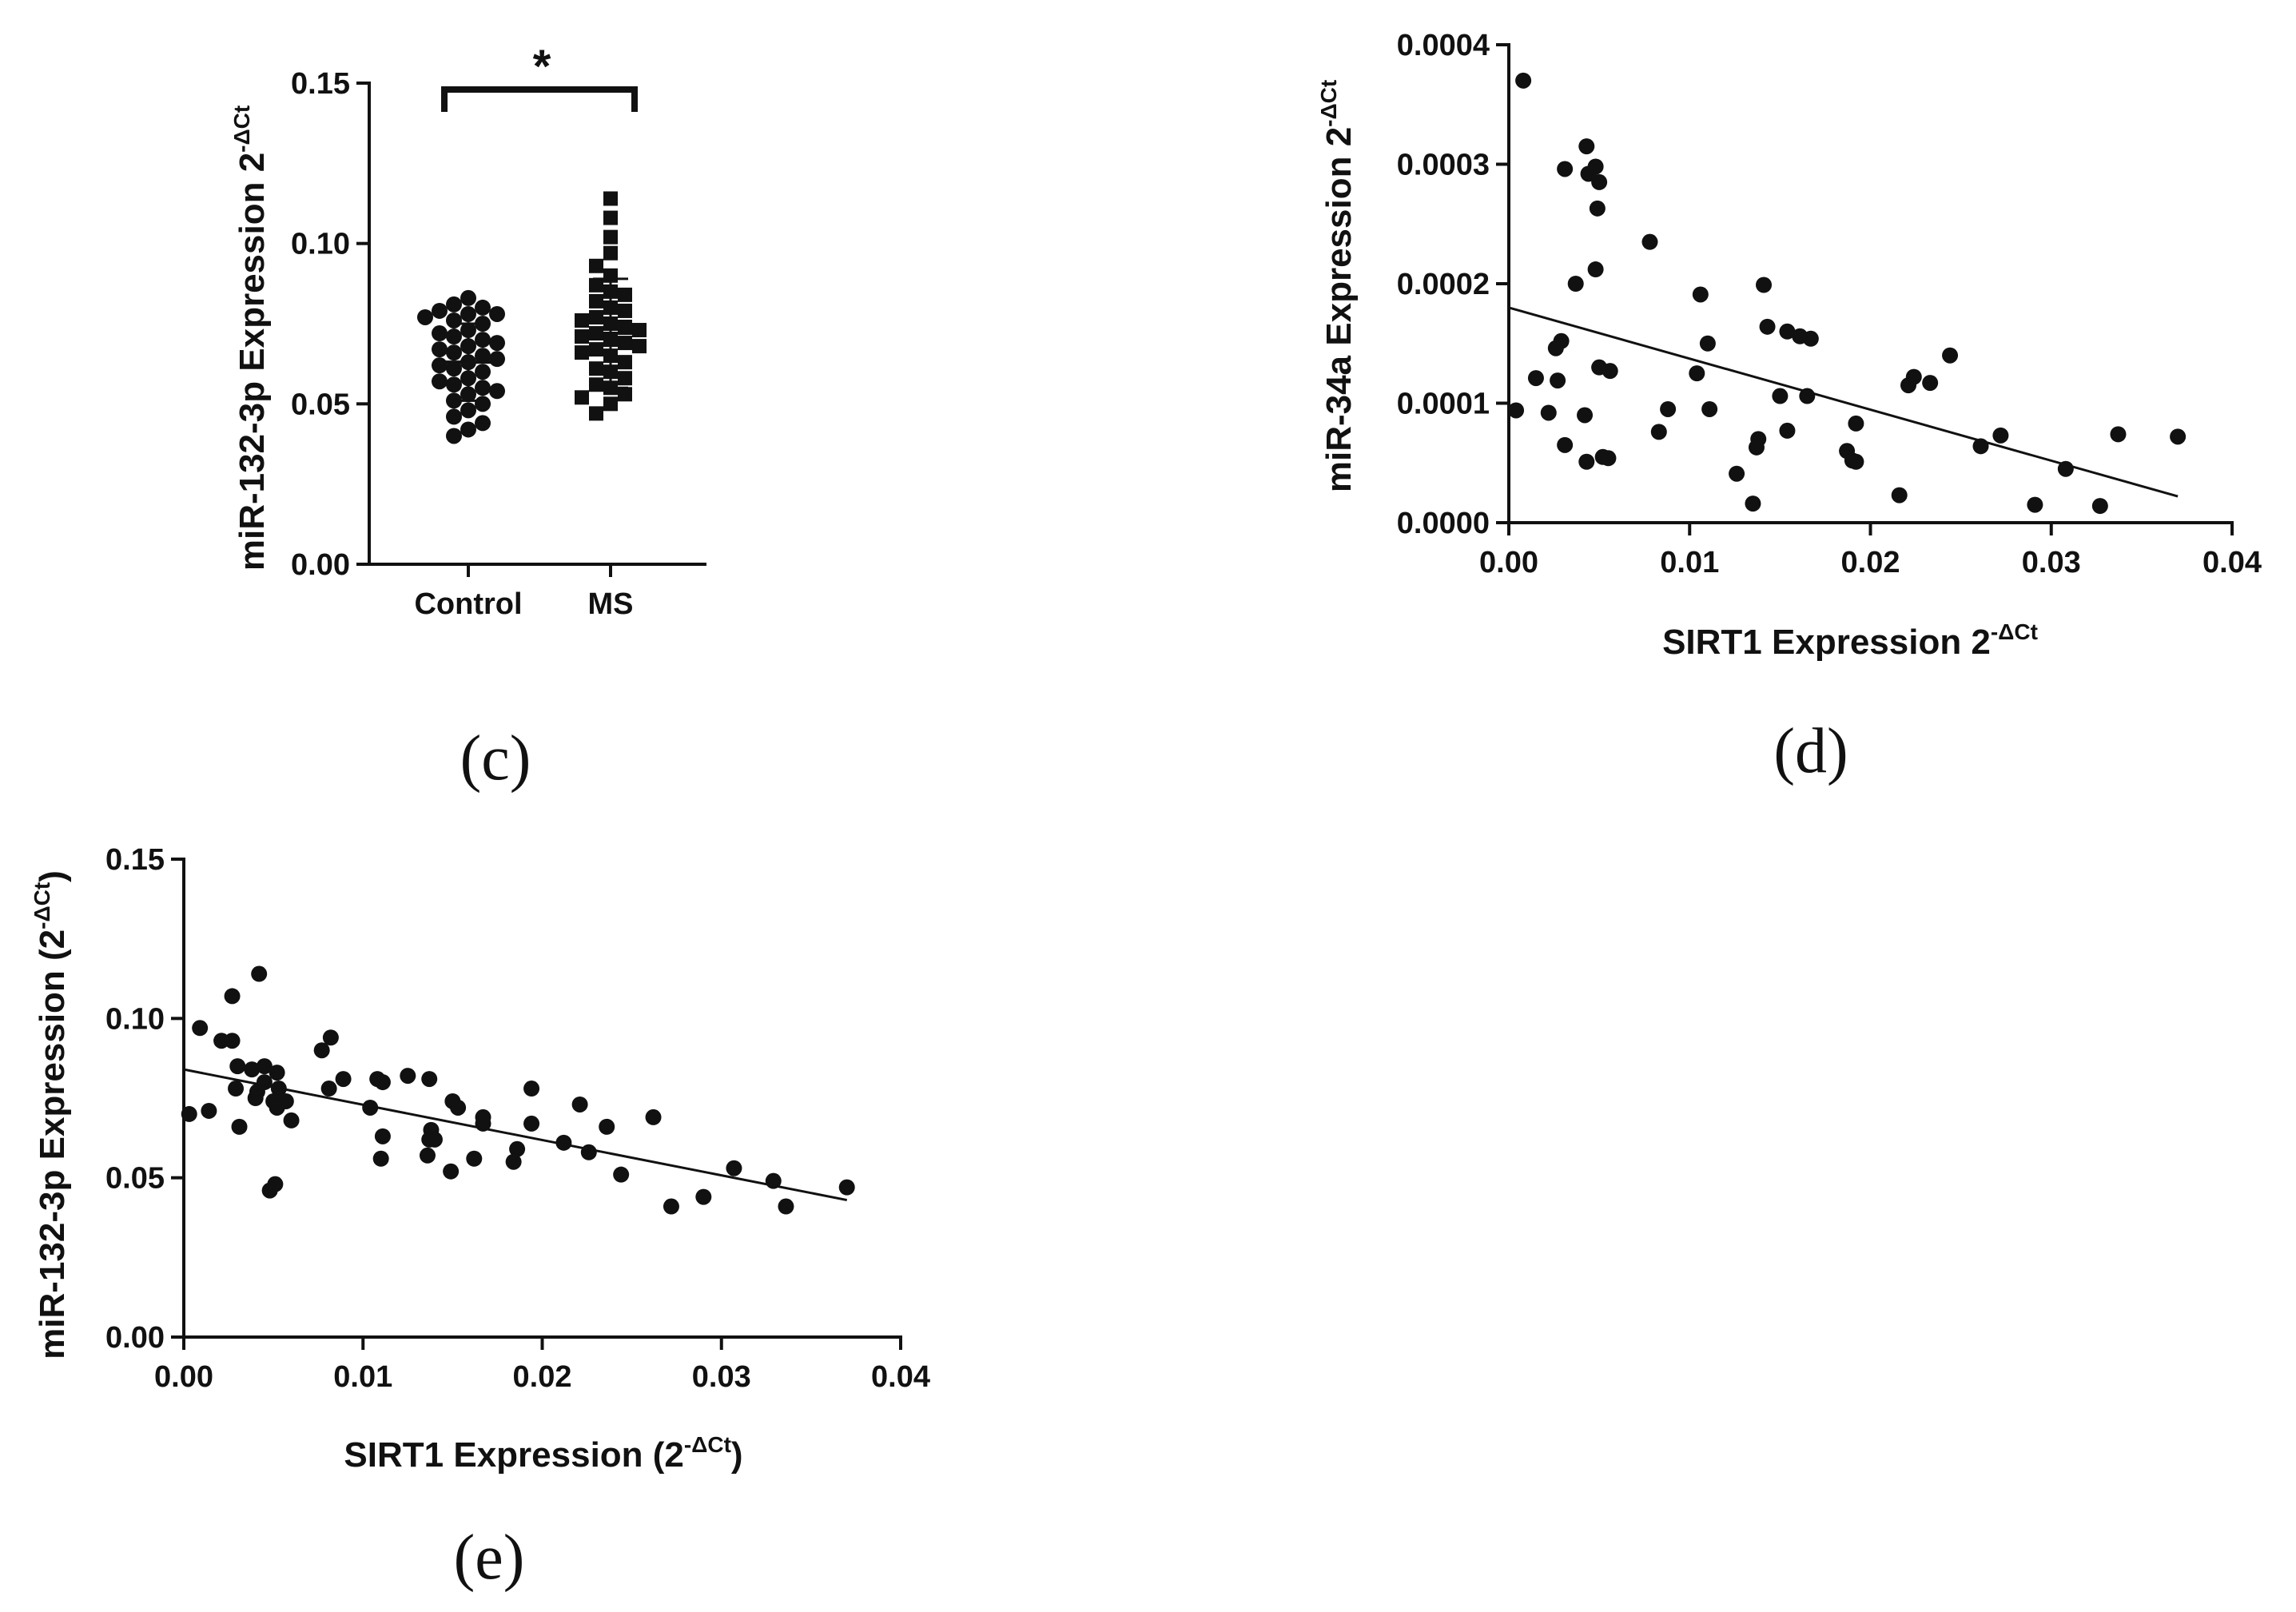  What do you see at coordinates (468, 604) in the screenshot?
I see `panel-c-category-label: Control` at bounding box center [468, 604].